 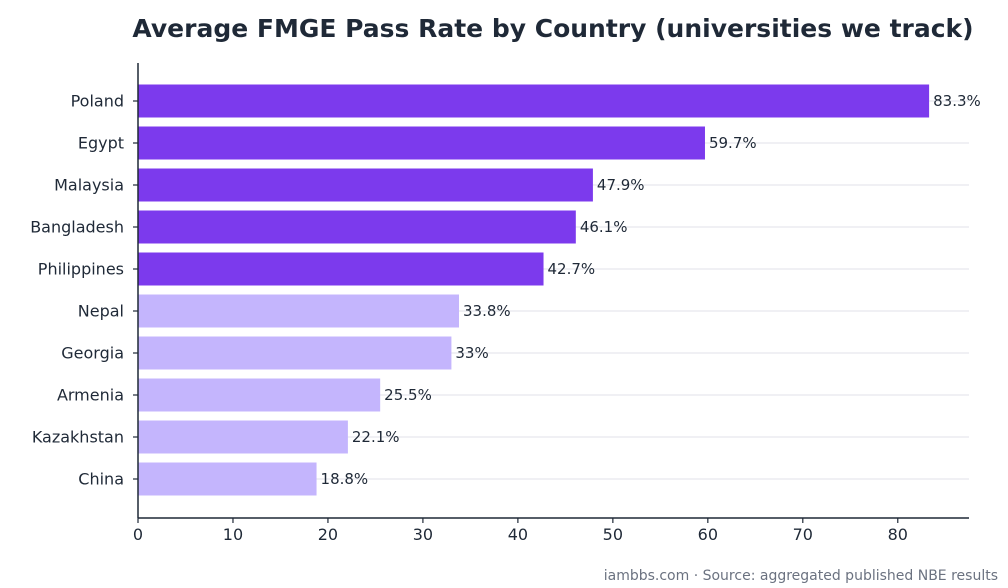 I want to click on bar-armenia, so click(x=259, y=395).